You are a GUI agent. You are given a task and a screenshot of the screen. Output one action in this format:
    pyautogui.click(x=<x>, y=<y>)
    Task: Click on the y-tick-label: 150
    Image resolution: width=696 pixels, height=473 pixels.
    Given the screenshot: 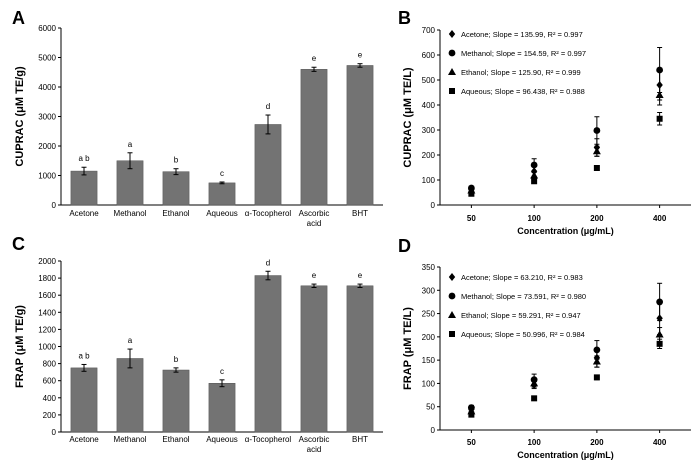 What is the action you would take?
    pyautogui.click(x=429, y=360)
    